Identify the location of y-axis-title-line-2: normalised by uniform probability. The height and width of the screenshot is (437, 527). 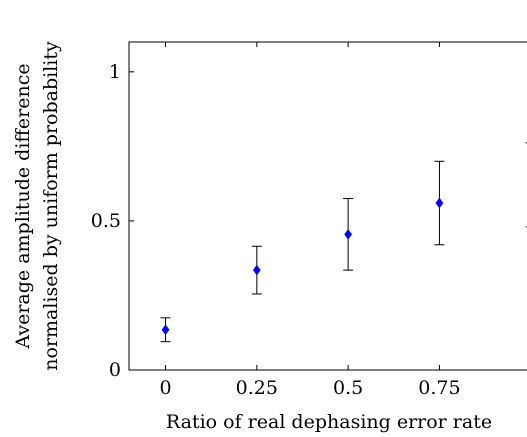
(51, 206).